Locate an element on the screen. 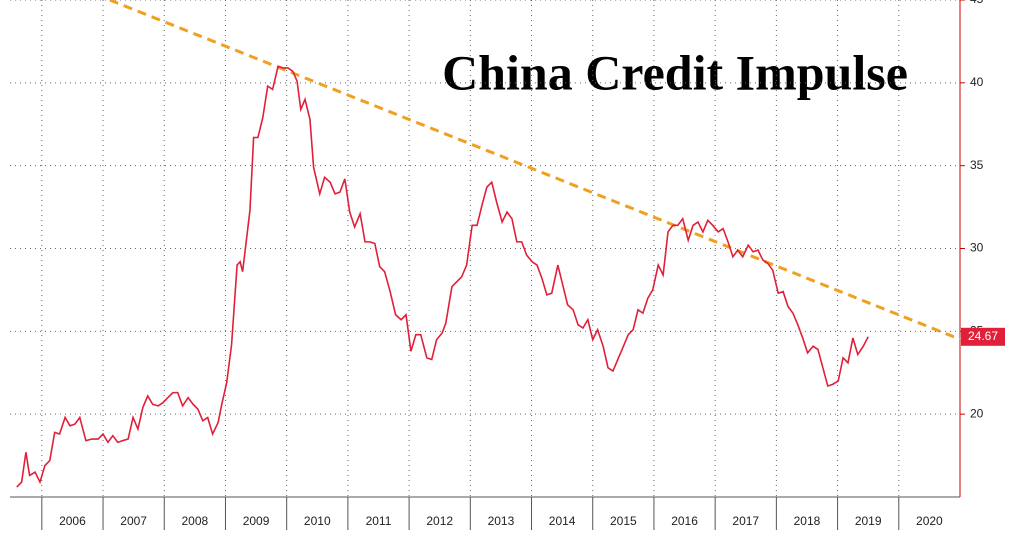  x-tick-label: 2011 is located at coordinates (379, 521).